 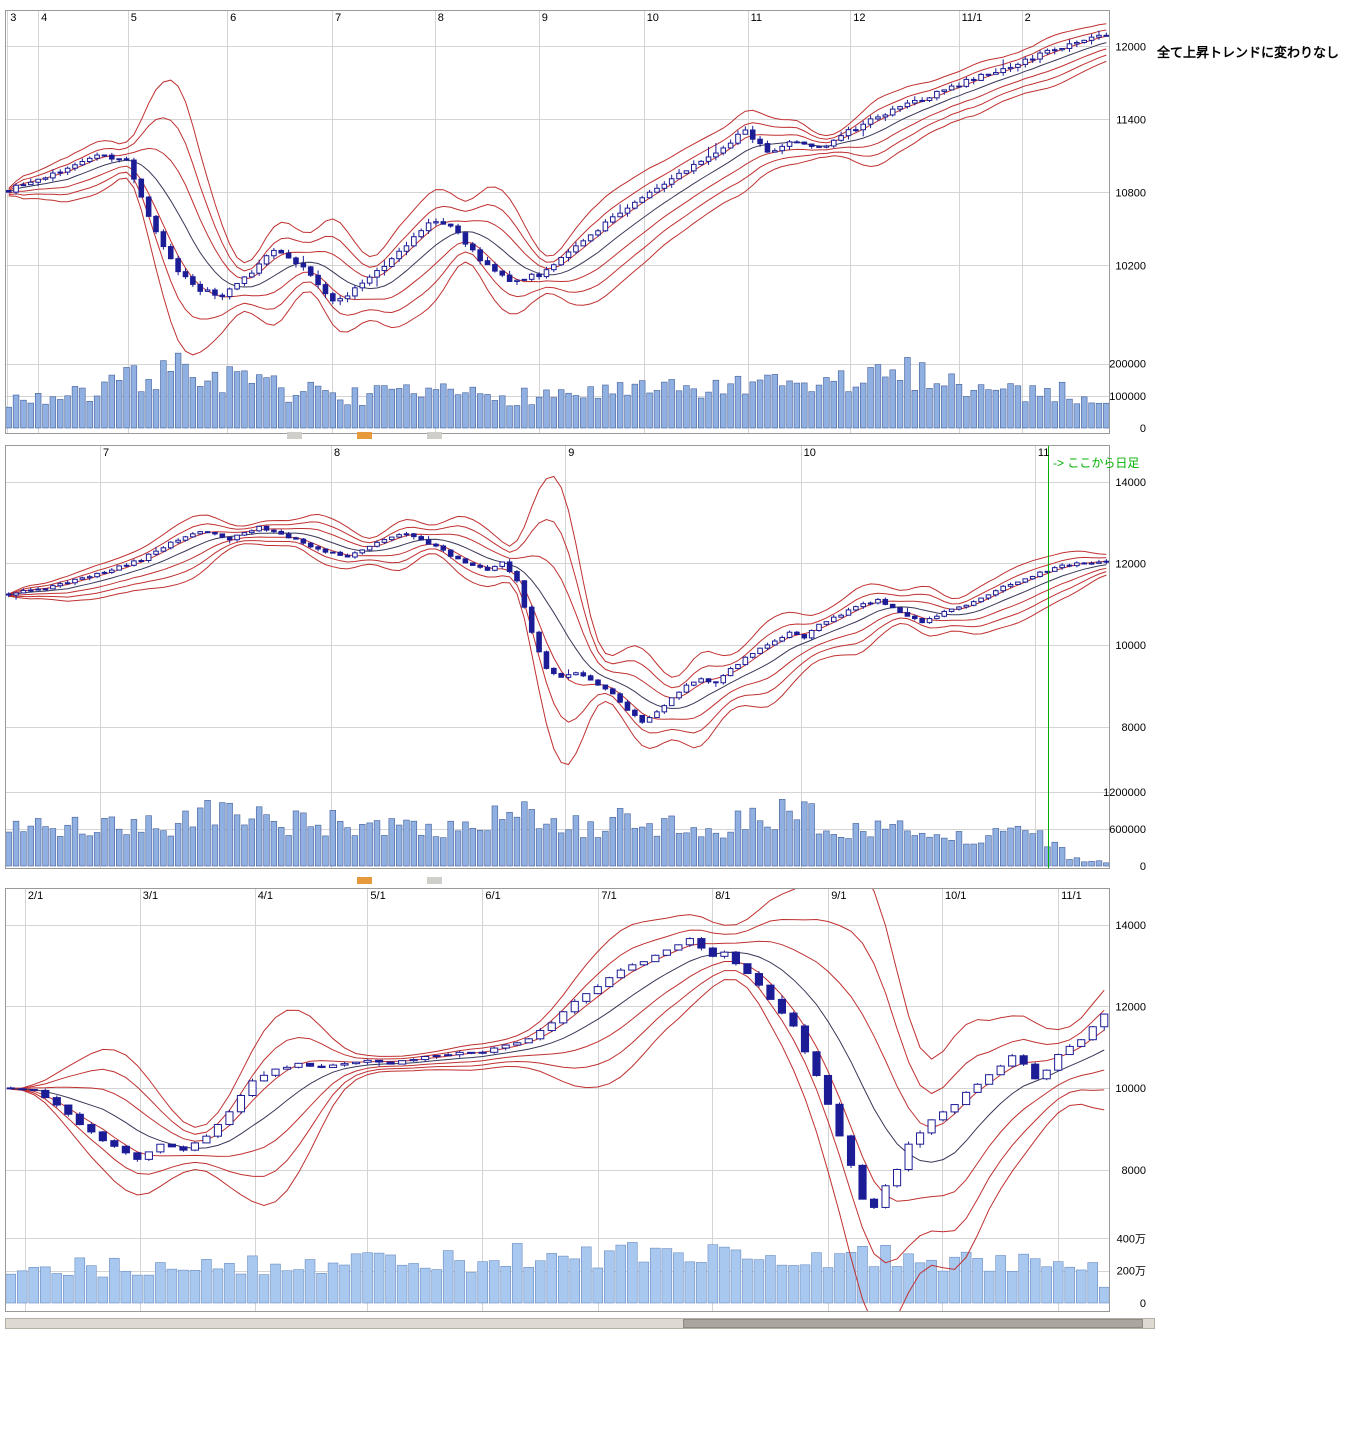 I want to click on svg-text: 200万, so click(x=1131, y=1272).